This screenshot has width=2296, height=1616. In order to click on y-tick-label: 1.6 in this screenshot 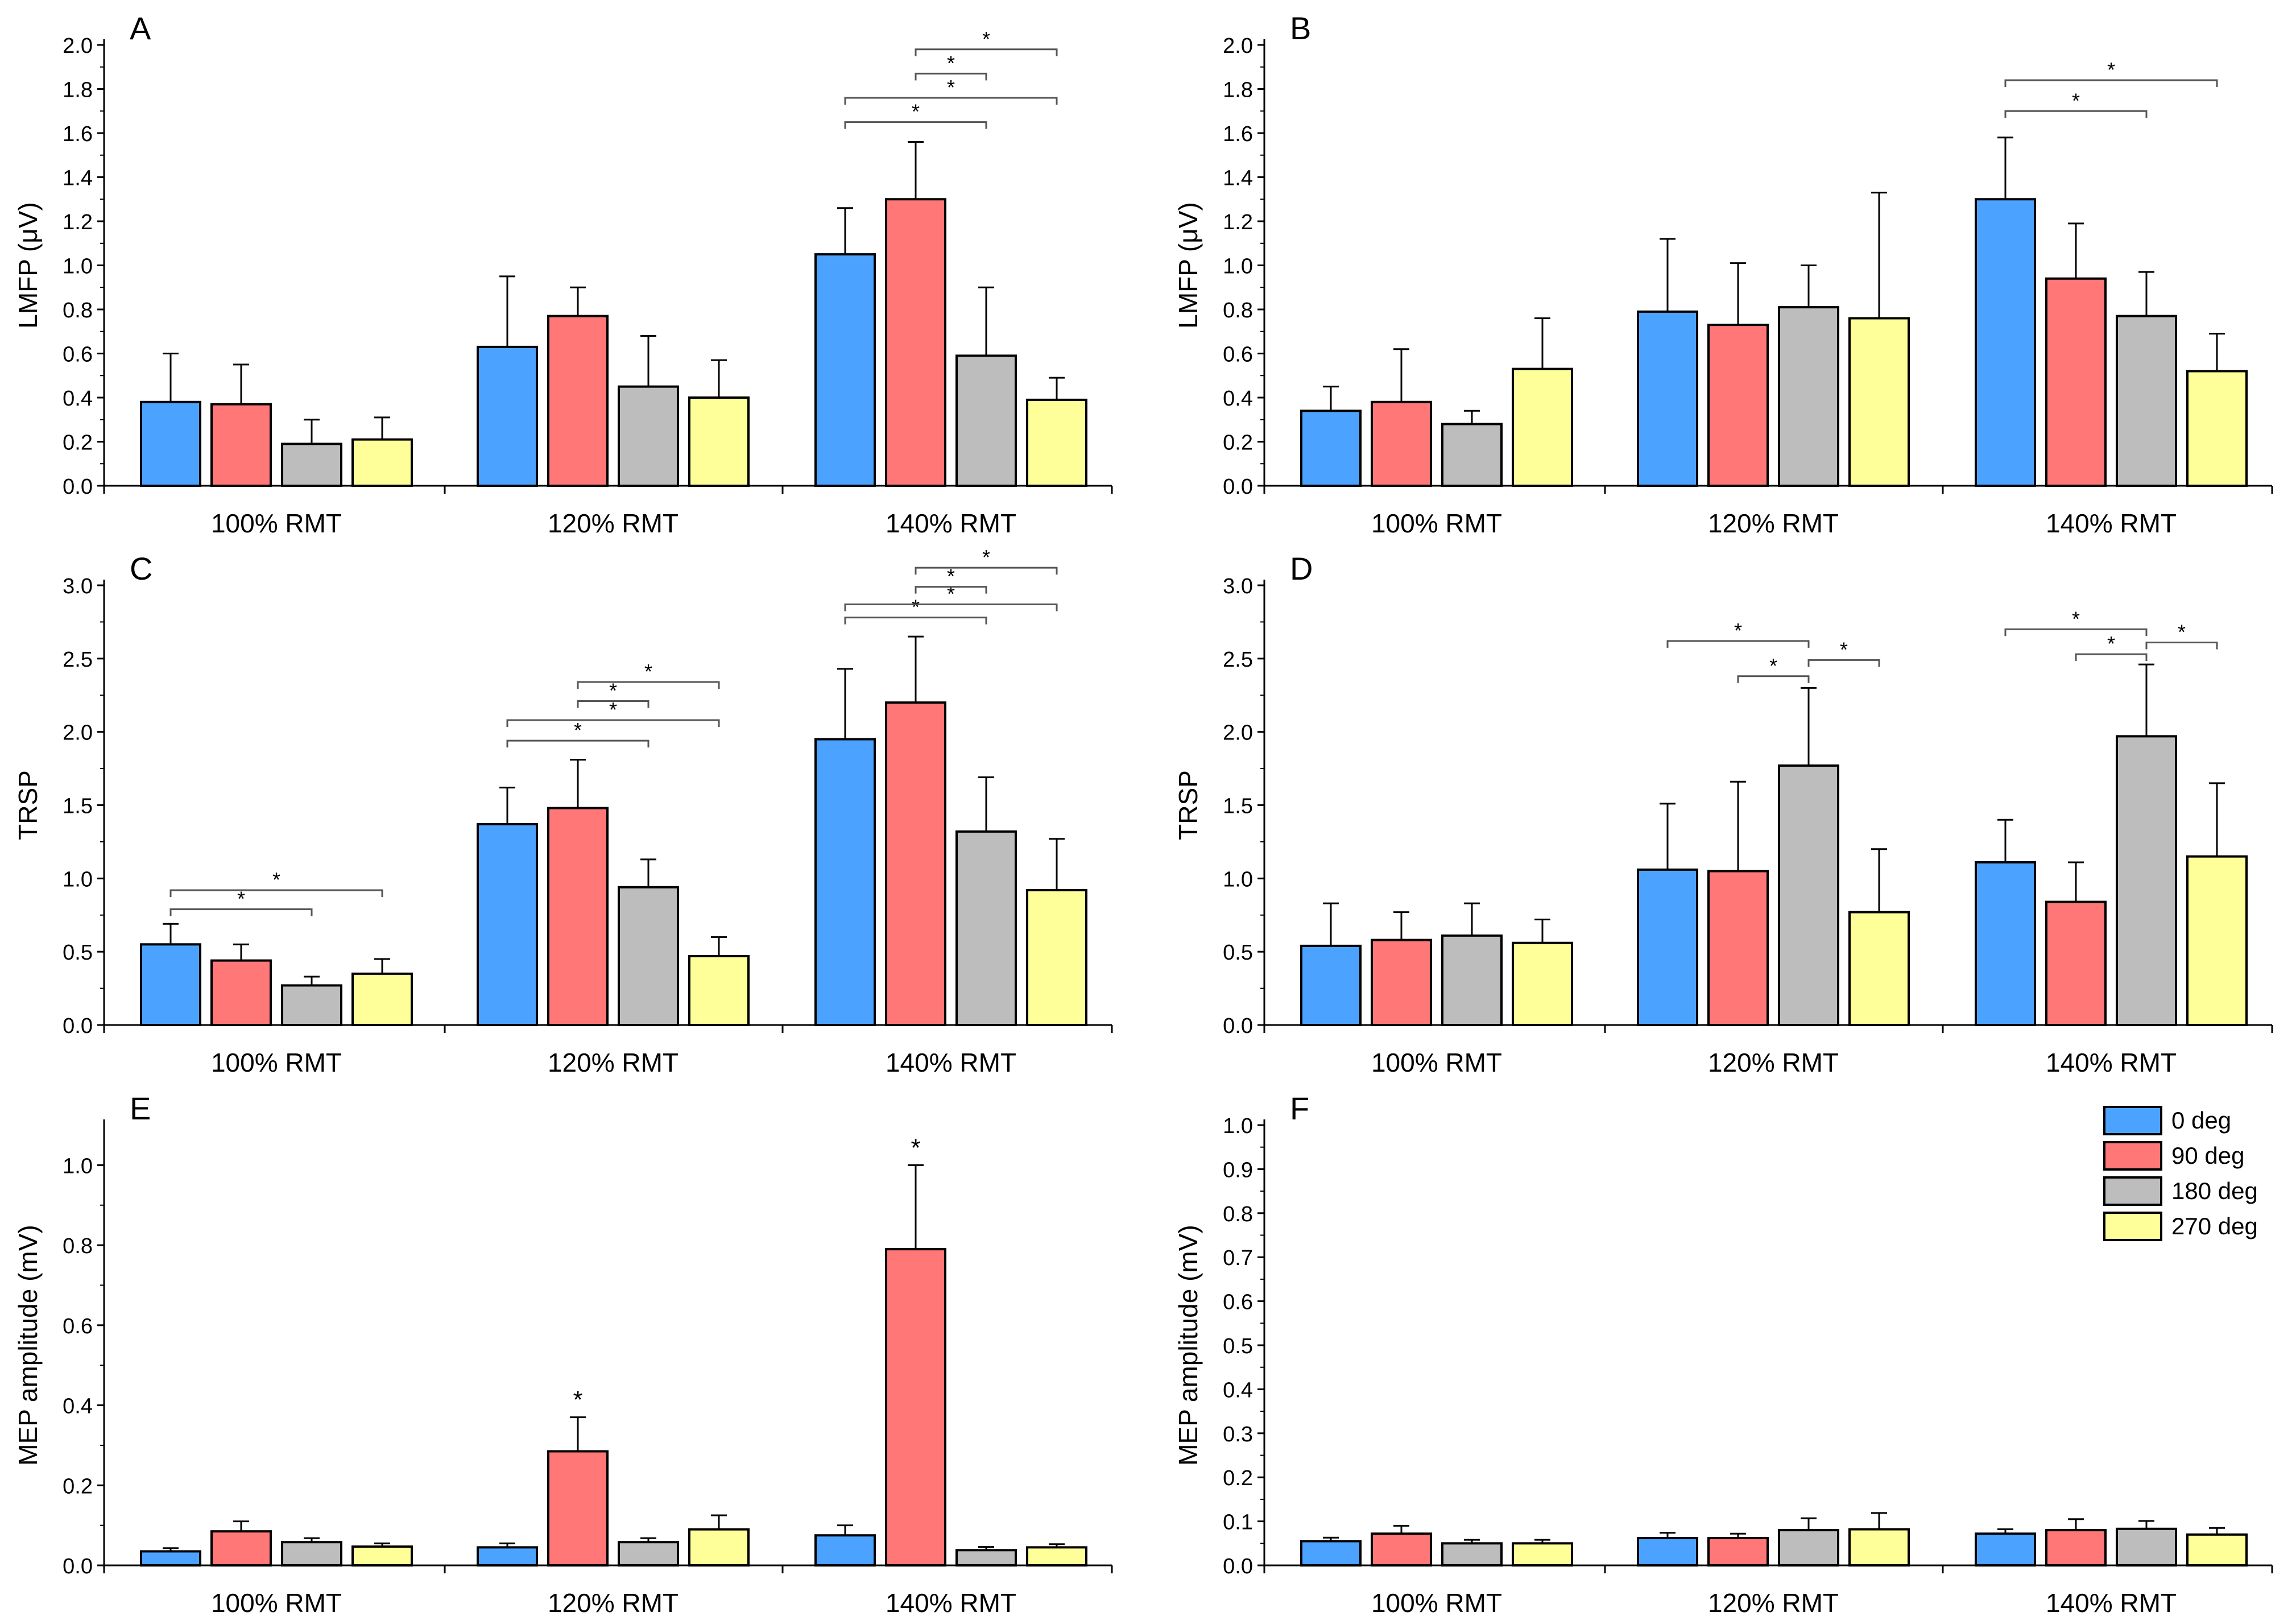, I will do `click(78, 134)`.